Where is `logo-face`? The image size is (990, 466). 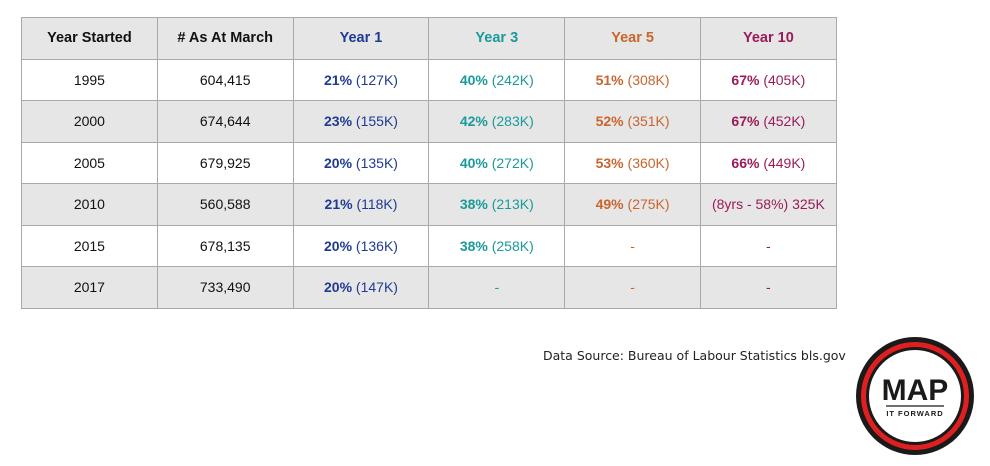
logo-face is located at coordinates (915, 396).